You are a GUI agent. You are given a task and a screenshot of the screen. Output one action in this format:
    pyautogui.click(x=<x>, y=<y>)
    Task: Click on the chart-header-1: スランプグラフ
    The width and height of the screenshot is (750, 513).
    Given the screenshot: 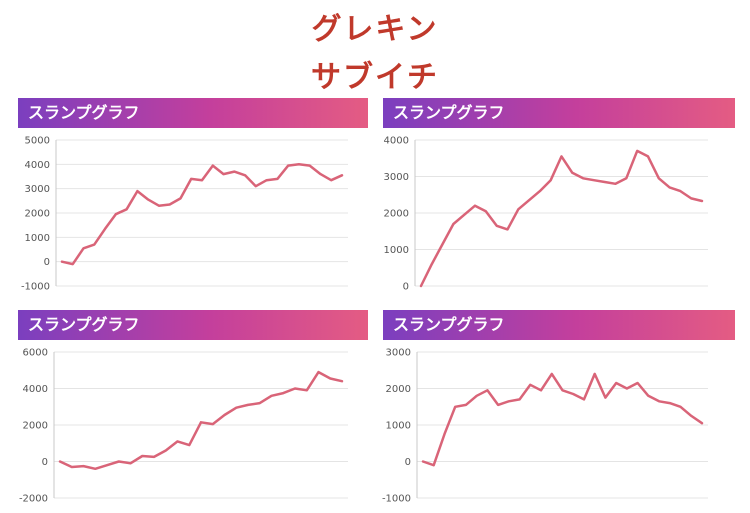 What is the action you would take?
    pyautogui.click(x=193, y=113)
    